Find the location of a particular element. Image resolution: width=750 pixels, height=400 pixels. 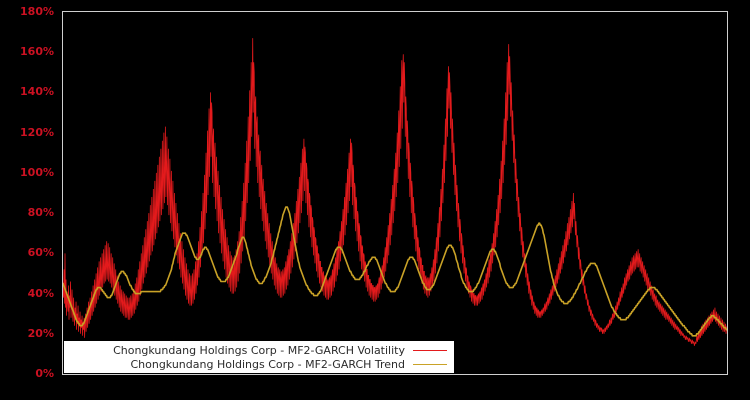

y-axis-tick-label: 60% is located at coordinates (40, 253).